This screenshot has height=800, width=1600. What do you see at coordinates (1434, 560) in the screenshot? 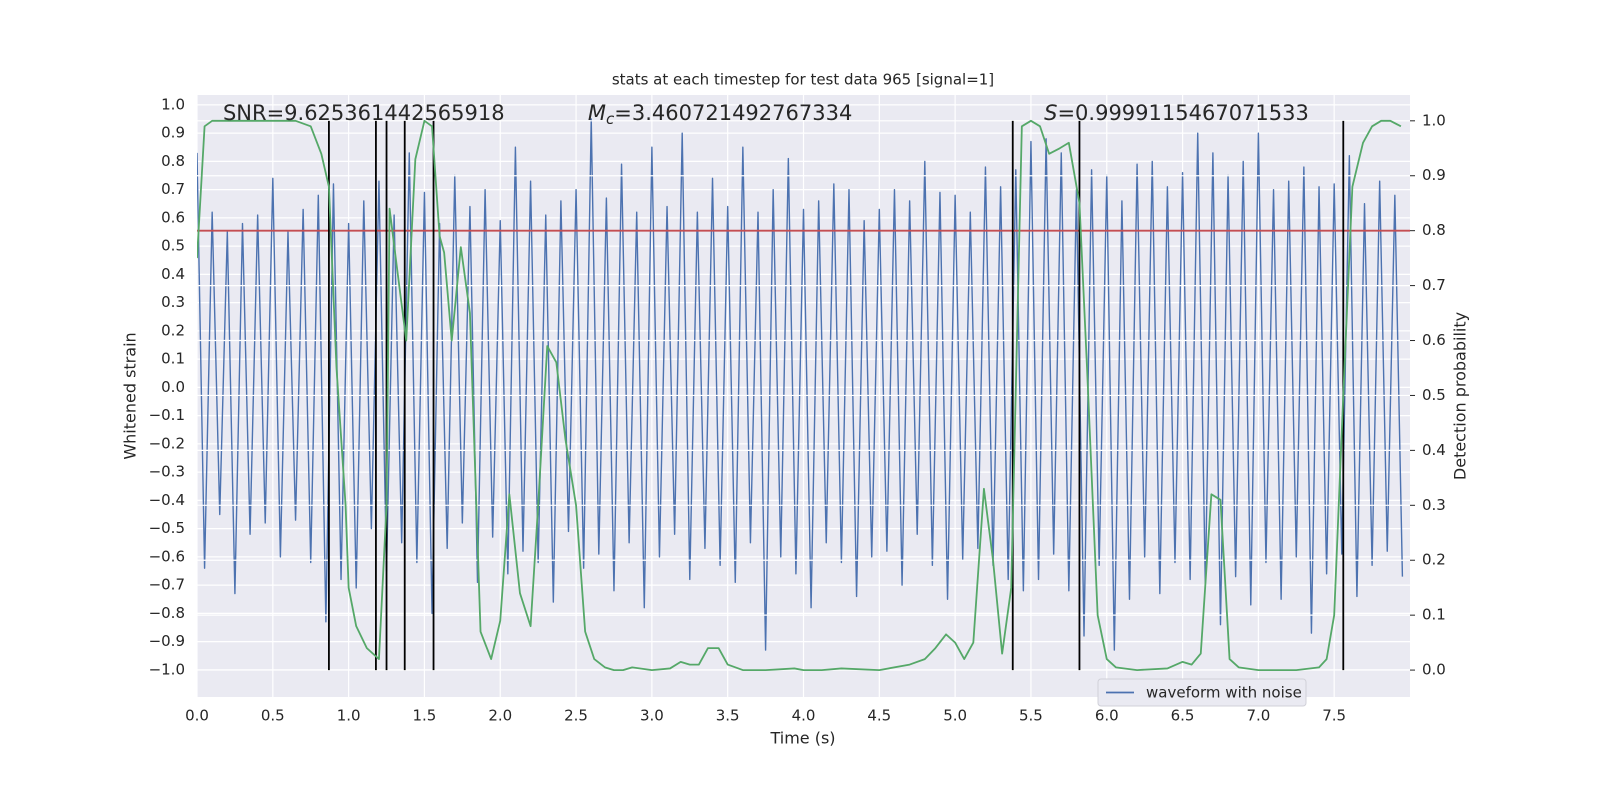
I see `y2-tick-label: 0.2` at bounding box center [1434, 560].